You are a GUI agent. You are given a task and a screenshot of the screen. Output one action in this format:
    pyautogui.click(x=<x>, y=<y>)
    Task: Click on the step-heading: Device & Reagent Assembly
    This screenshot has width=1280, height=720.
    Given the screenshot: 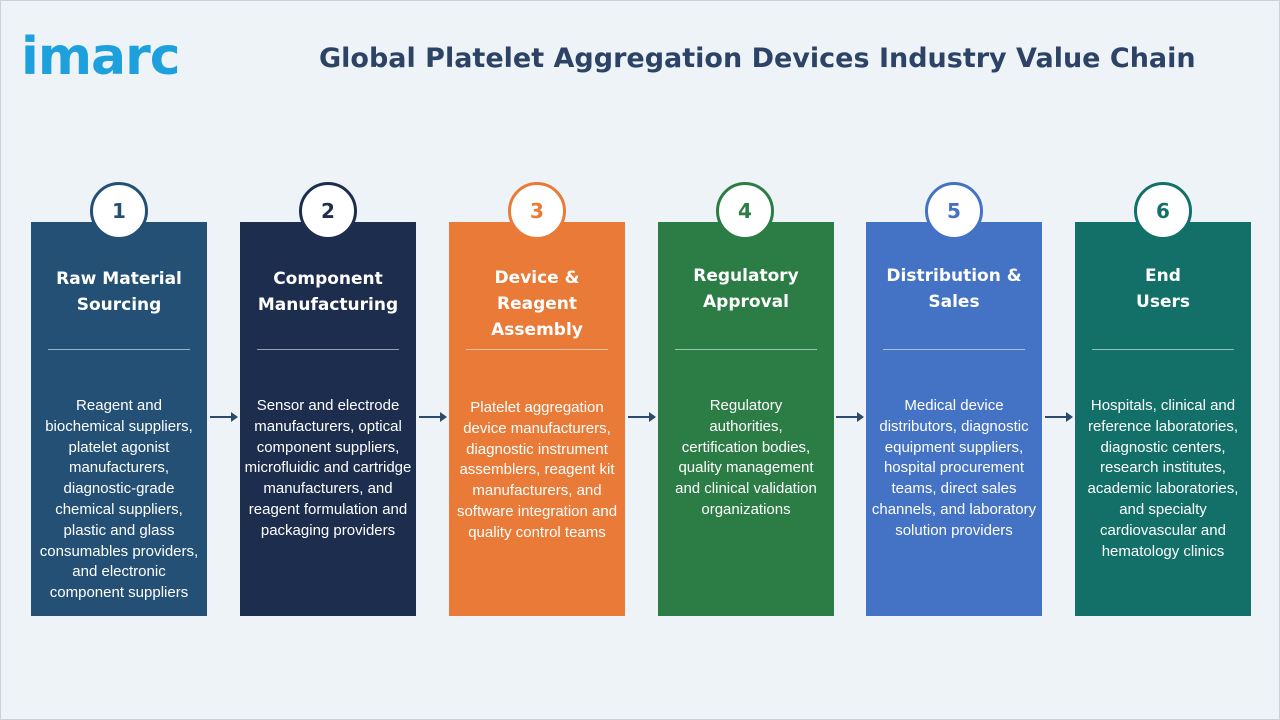 What is the action you would take?
    pyautogui.click(x=537, y=304)
    